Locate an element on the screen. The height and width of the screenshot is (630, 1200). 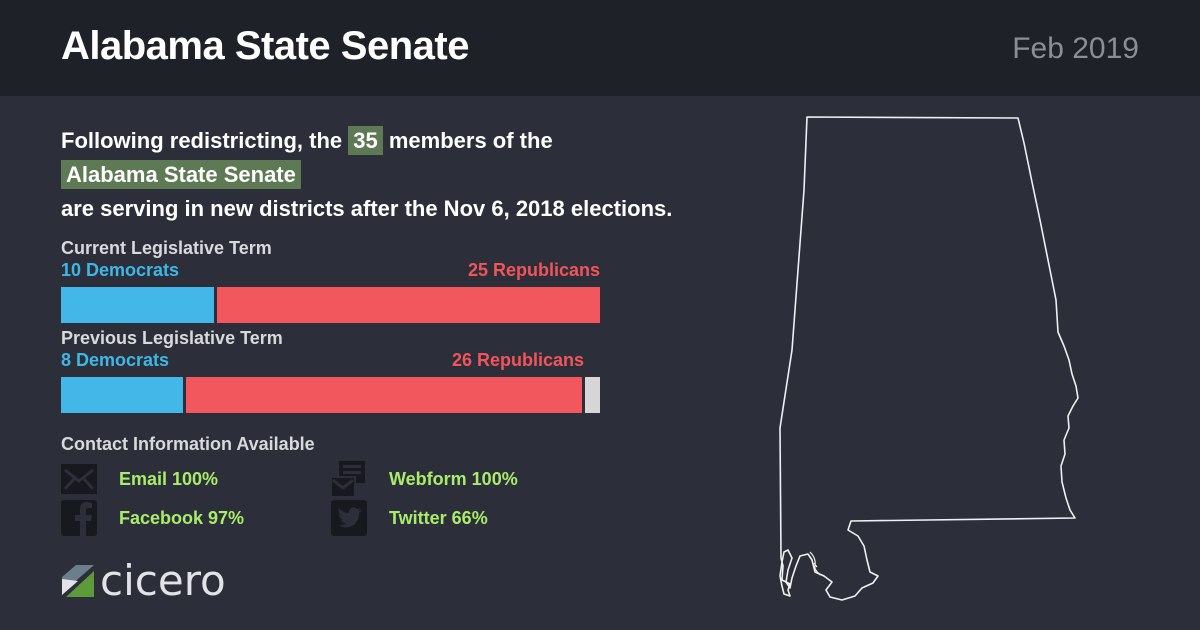
current-dem-label: 10 Democrats is located at coordinates (120, 270).